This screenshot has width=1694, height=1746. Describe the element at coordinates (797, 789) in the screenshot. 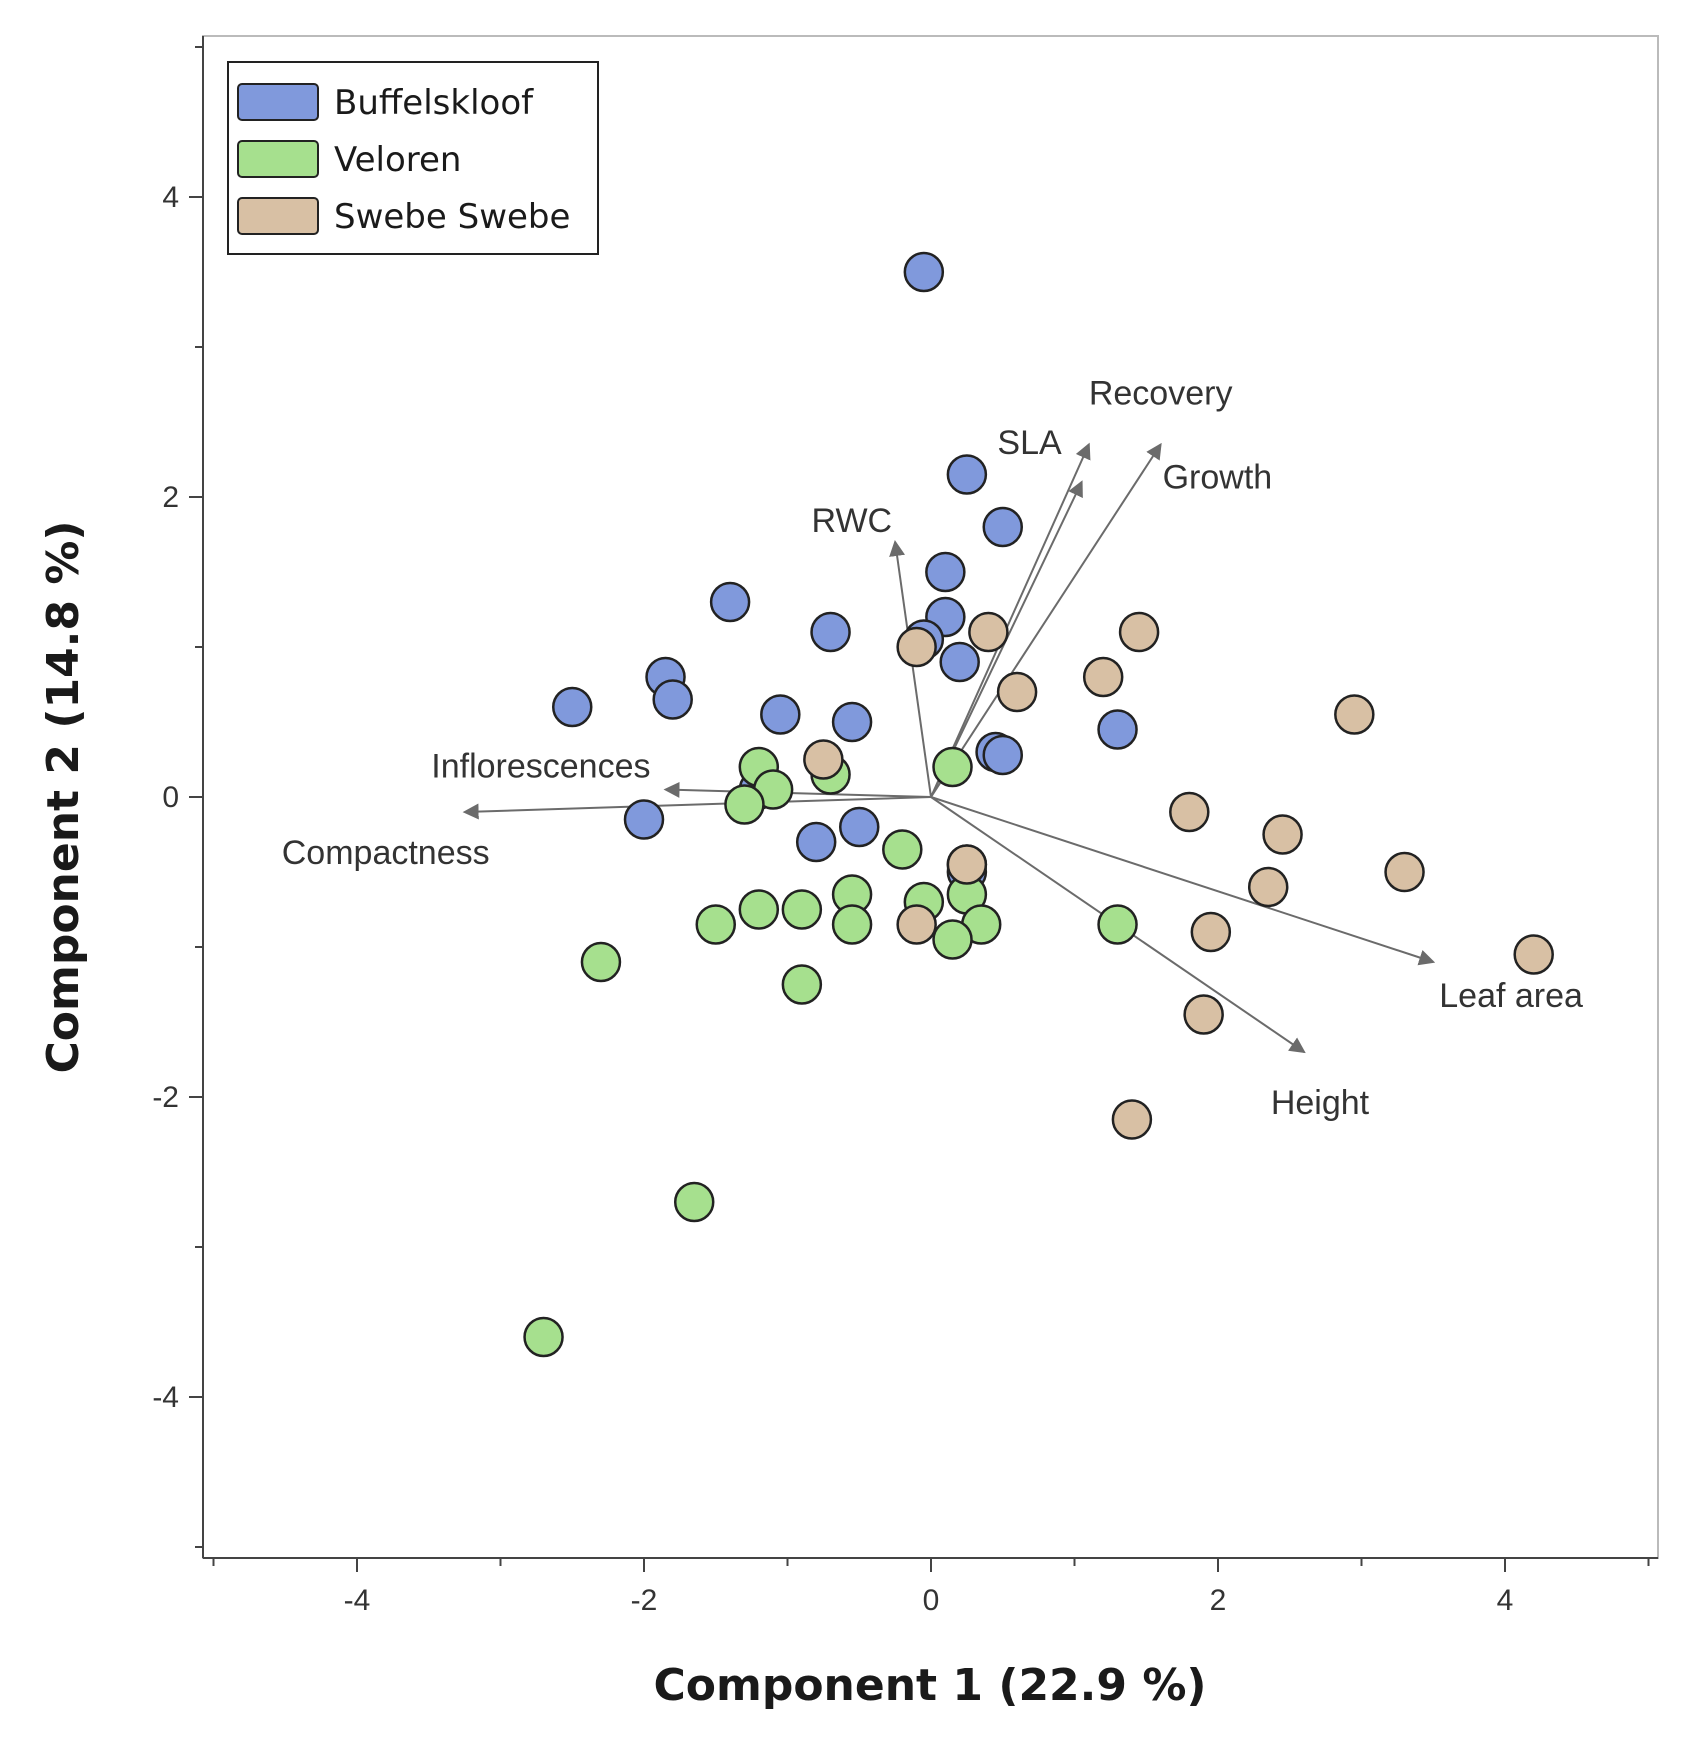

I see `vector-inflorescences` at that location.